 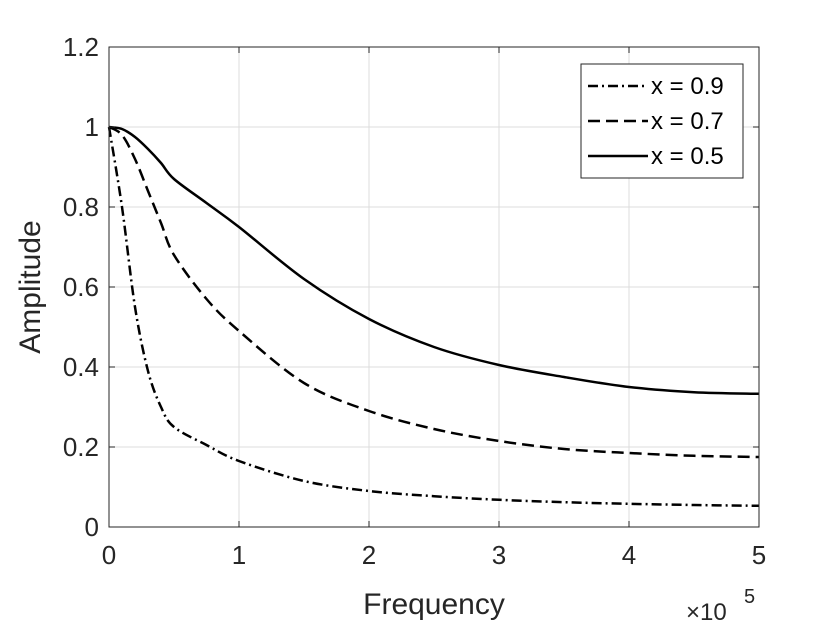 I want to click on y-tick-label: 0.2, so click(x=81, y=447).